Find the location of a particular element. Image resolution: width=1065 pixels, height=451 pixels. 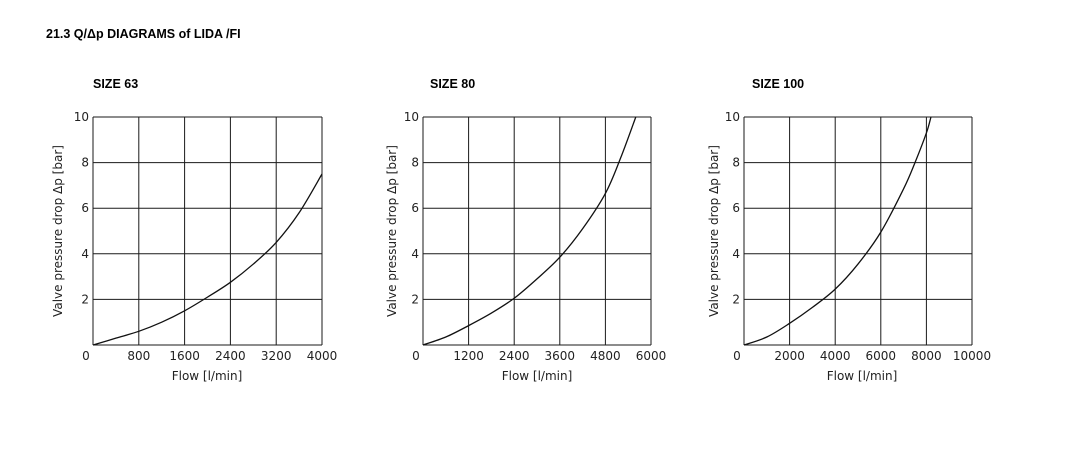

chart-title: SIZE 80 is located at coordinates (452, 84).